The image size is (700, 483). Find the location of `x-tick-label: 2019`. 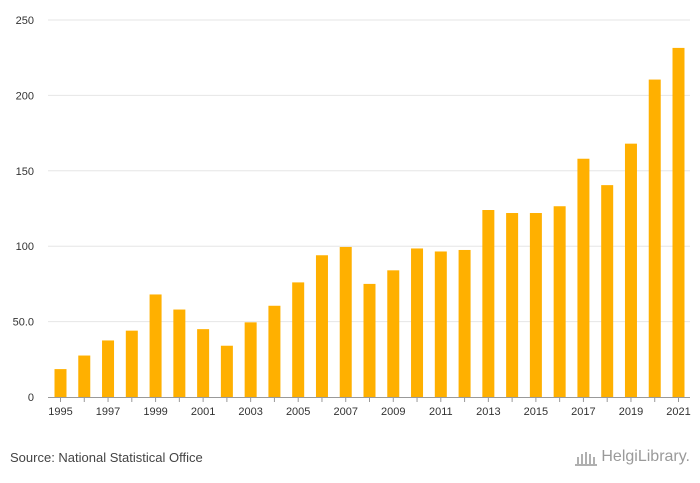

x-tick-label: 2019 is located at coordinates (631, 412).